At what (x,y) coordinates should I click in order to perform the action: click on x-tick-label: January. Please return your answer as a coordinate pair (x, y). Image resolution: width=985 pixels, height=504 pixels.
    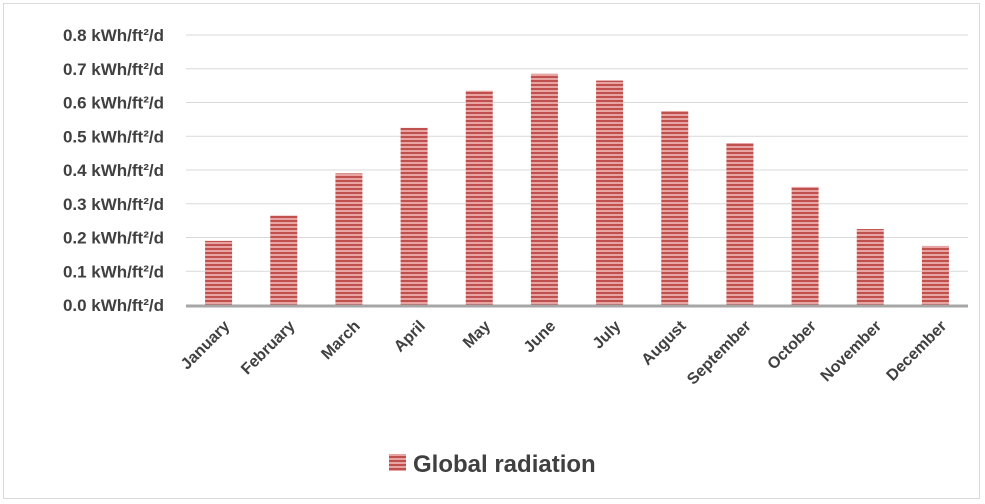
    Looking at the image, I should click on (205, 345).